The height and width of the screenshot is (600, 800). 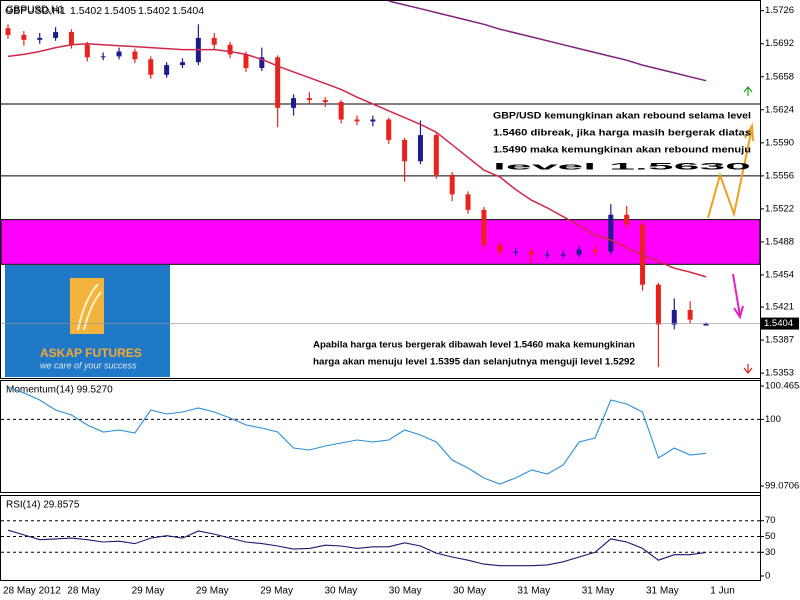 I want to click on y-tick-label: 1.5556, so click(x=779, y=175).